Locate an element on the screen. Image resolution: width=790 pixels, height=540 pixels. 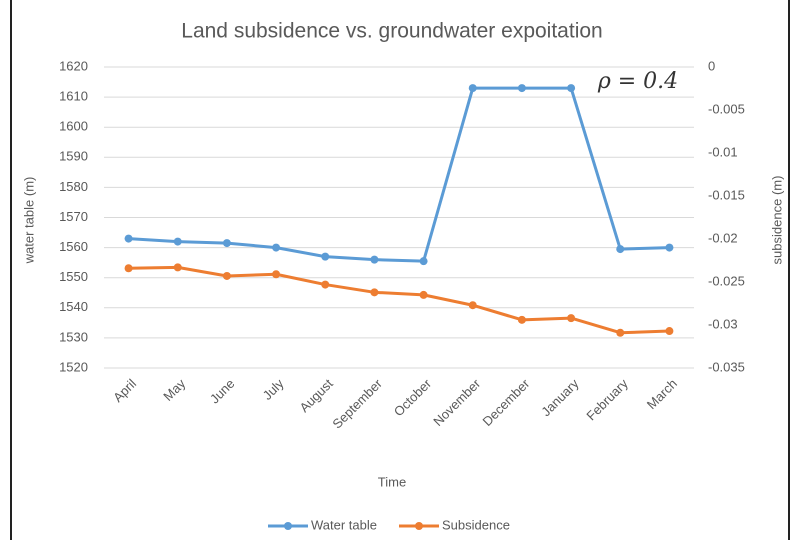
y2-tick-label: 0 is located at coordinates (711, 65).